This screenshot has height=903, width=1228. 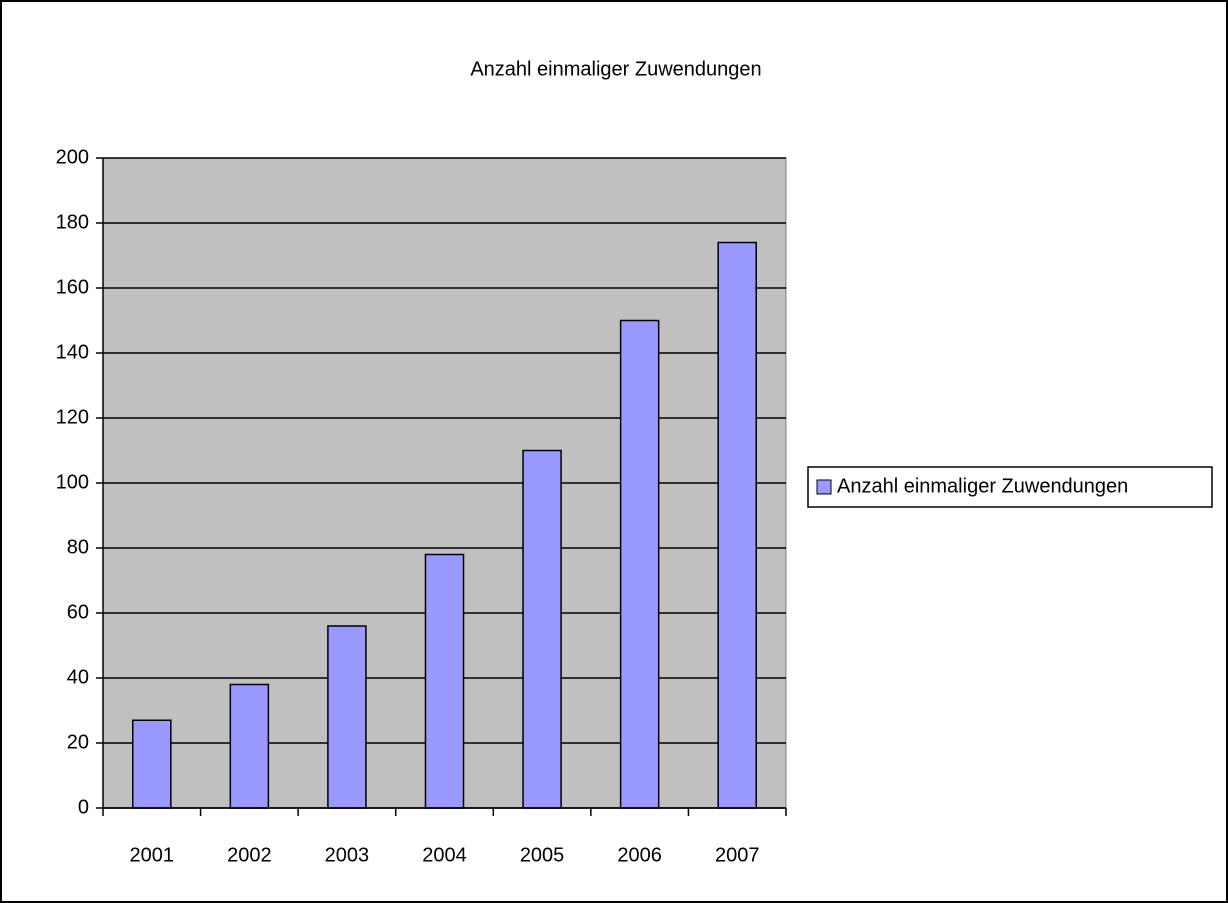 I want to click on x-tick-label: 2007, so click(x=737, y=855).